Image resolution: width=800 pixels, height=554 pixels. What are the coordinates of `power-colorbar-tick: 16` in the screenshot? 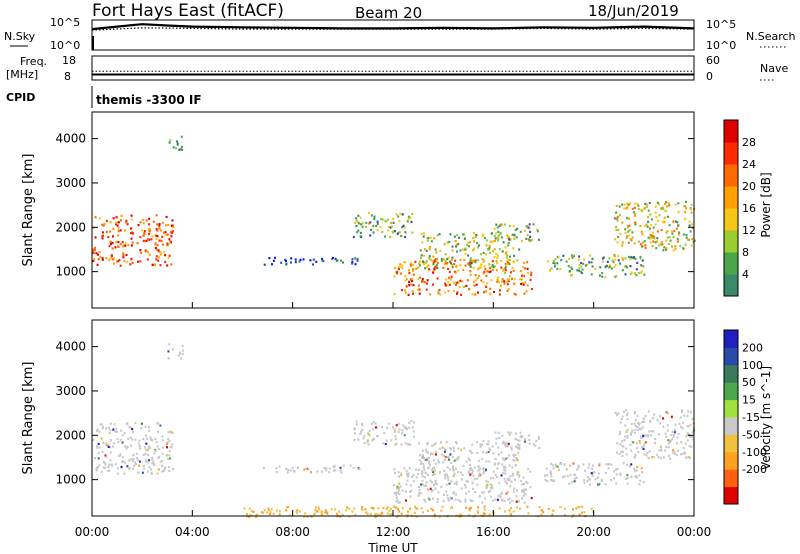 It's located at (749, 208).